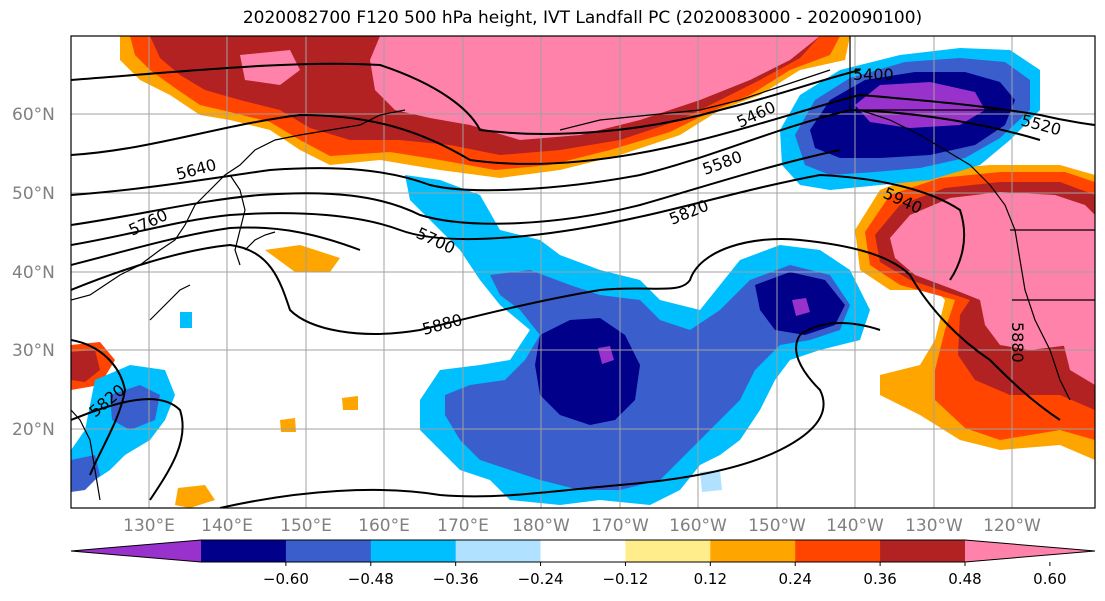 Image resolution: width=1105 pixels, height=601 pixels. What do you see at coordinates (795, 579) in the screenshot?
I see `colorbar-tick-label: 0.24` at bounding box center [795, 579].